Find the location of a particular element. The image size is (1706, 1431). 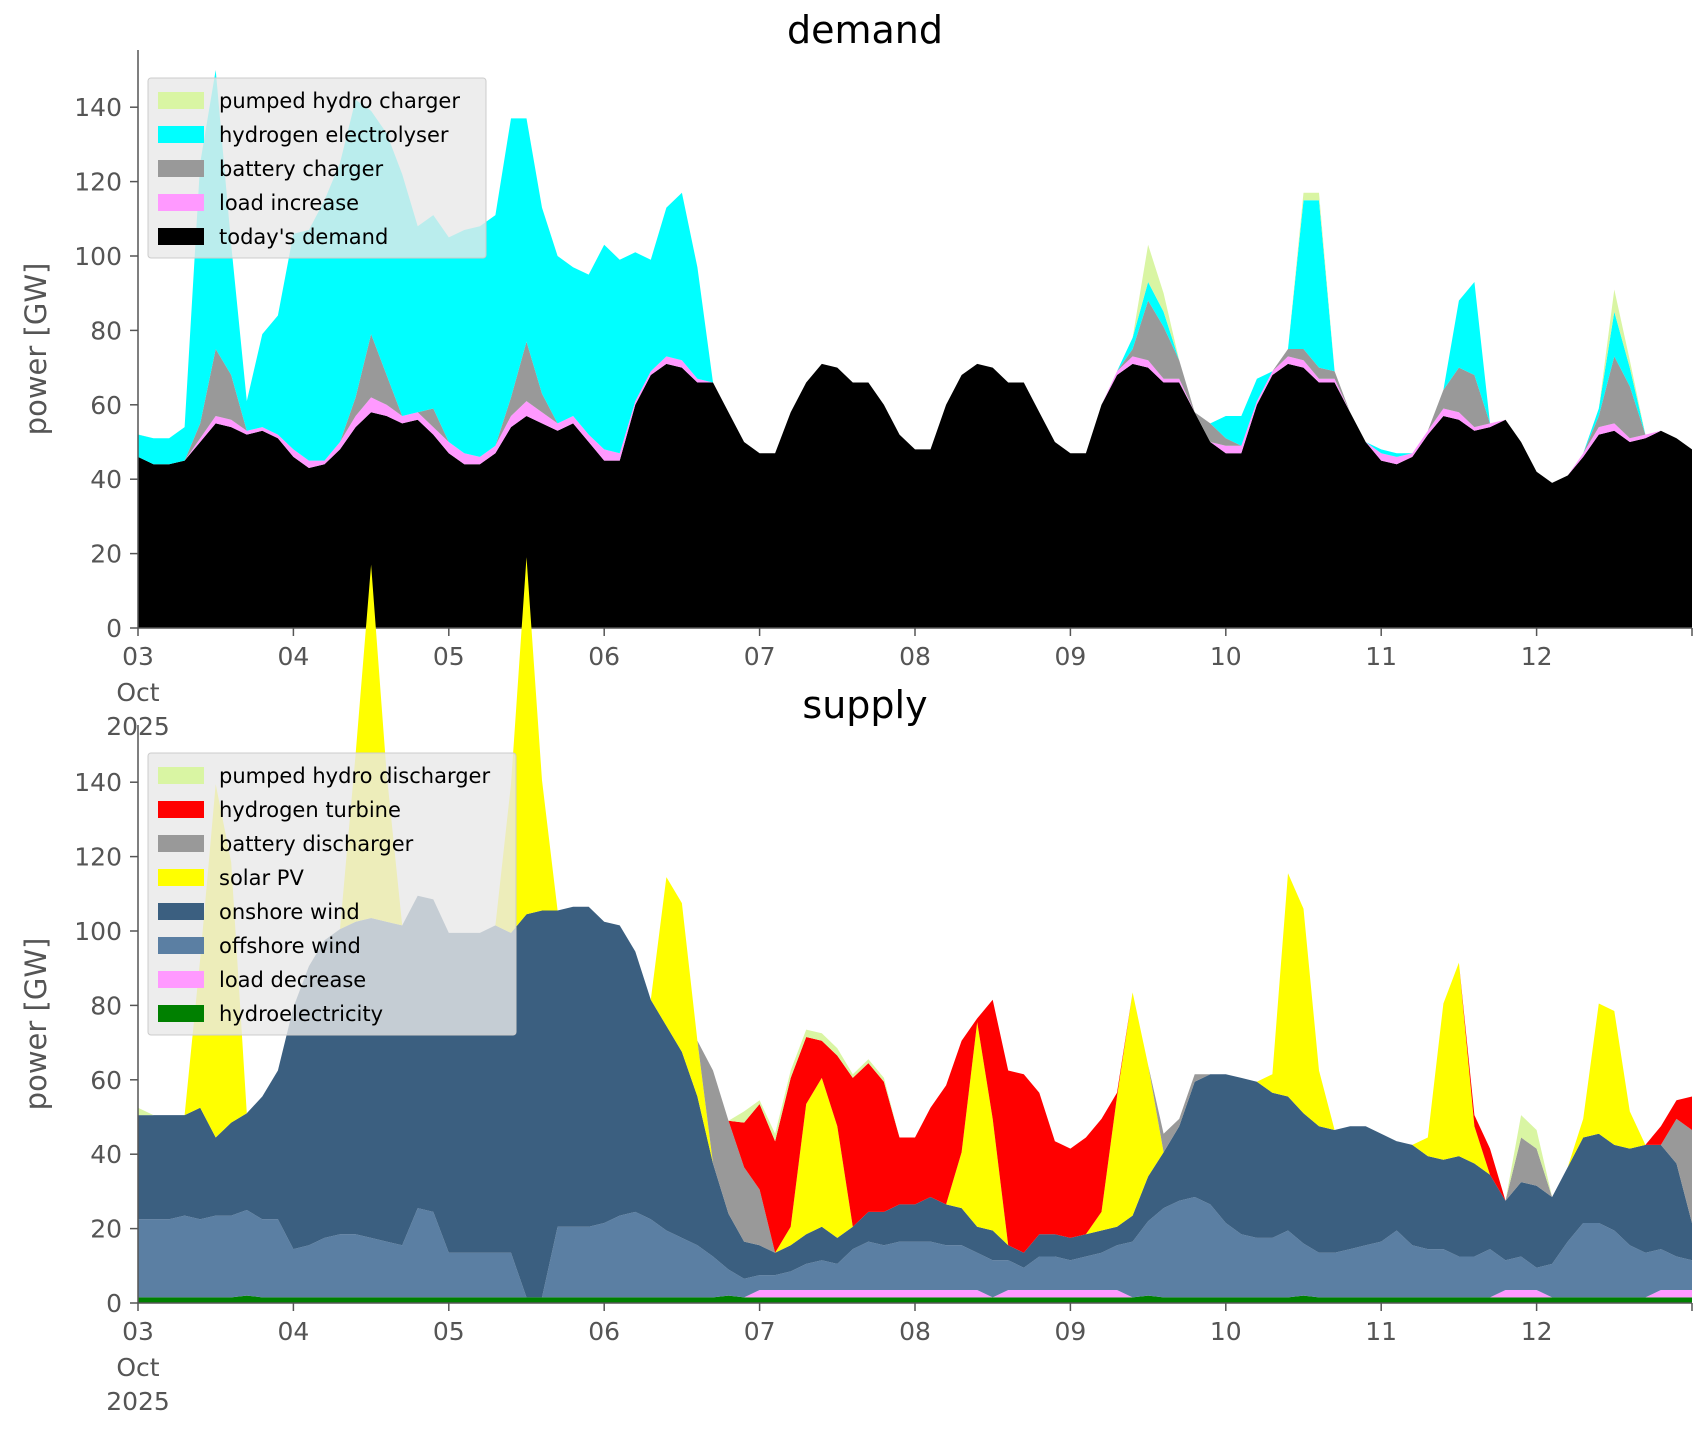

legend-swatch-load-decrease is located at coordinates (181, 979).